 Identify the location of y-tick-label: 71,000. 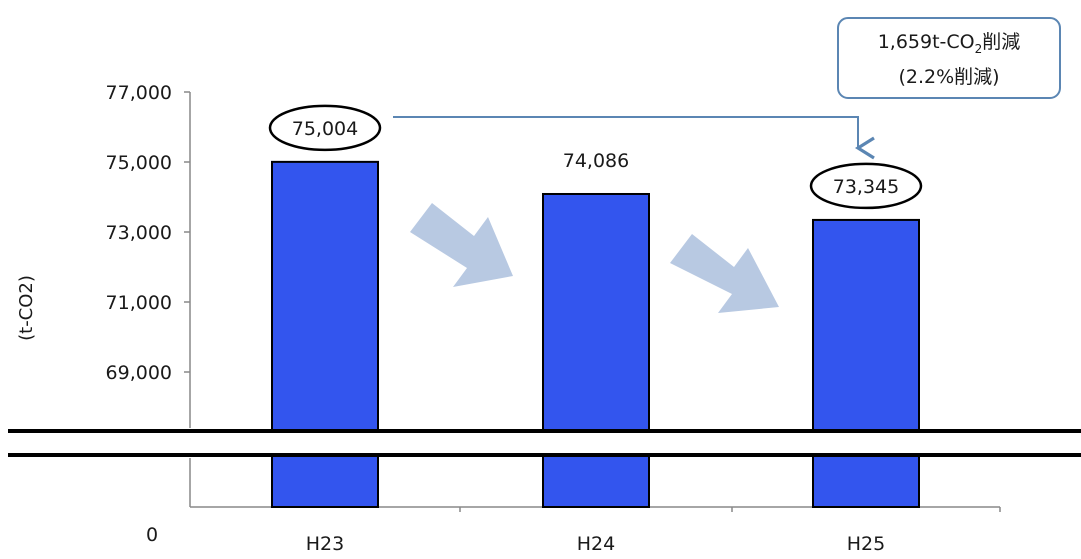
(139, 303).